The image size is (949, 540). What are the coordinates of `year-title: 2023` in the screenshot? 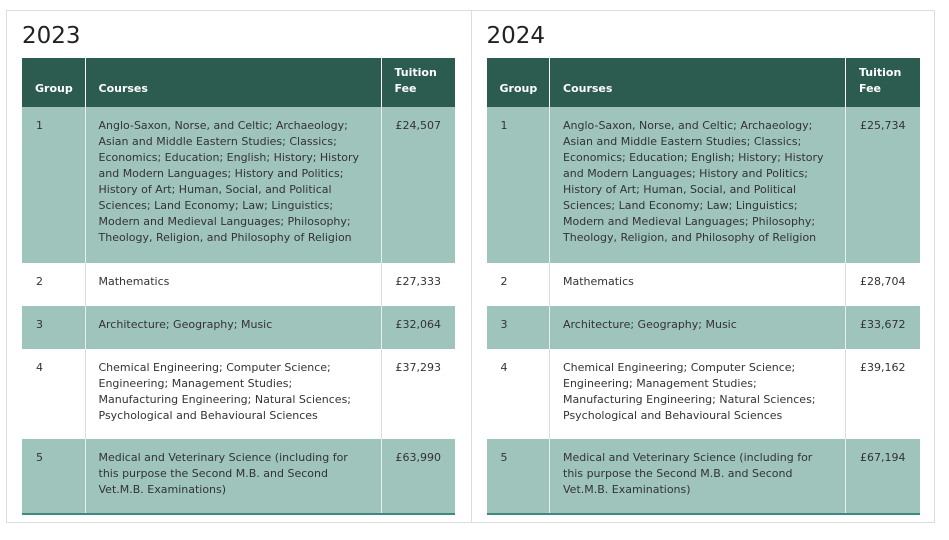 It's located at (51, 36).